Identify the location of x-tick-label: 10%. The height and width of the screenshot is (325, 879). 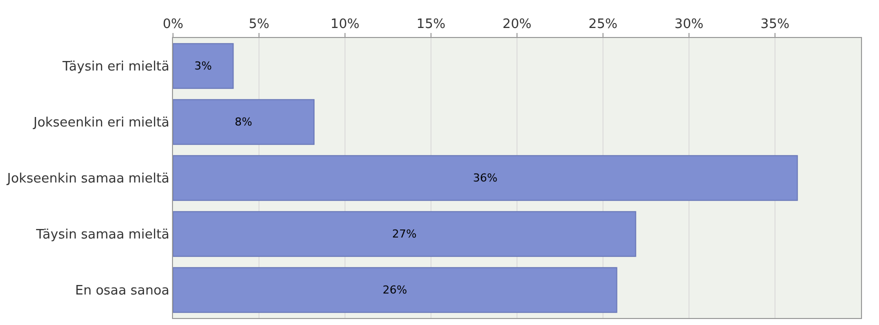
(345, 24).